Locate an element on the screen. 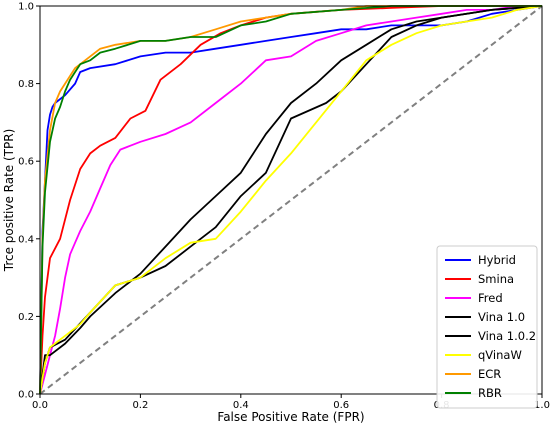 The width and height of the screenshot is (550, 427). y-axis-label: Trce positive Rate (TPR) is located at coordinates (9, 201).